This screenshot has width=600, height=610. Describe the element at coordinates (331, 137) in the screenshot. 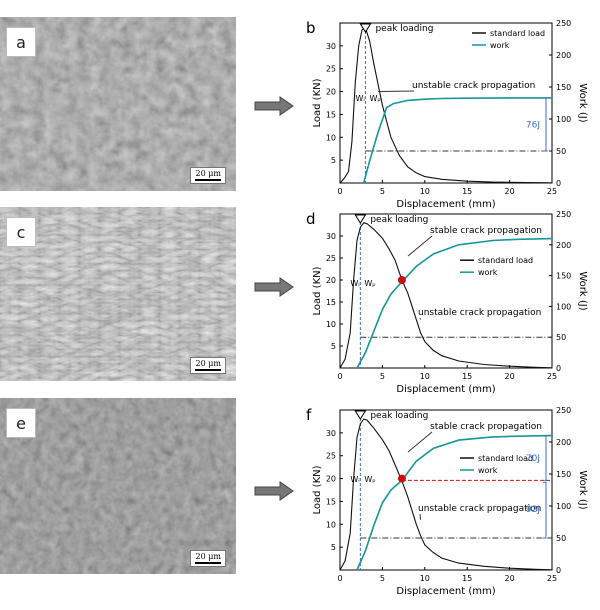

I see `y-tick-label: 10` at that location.